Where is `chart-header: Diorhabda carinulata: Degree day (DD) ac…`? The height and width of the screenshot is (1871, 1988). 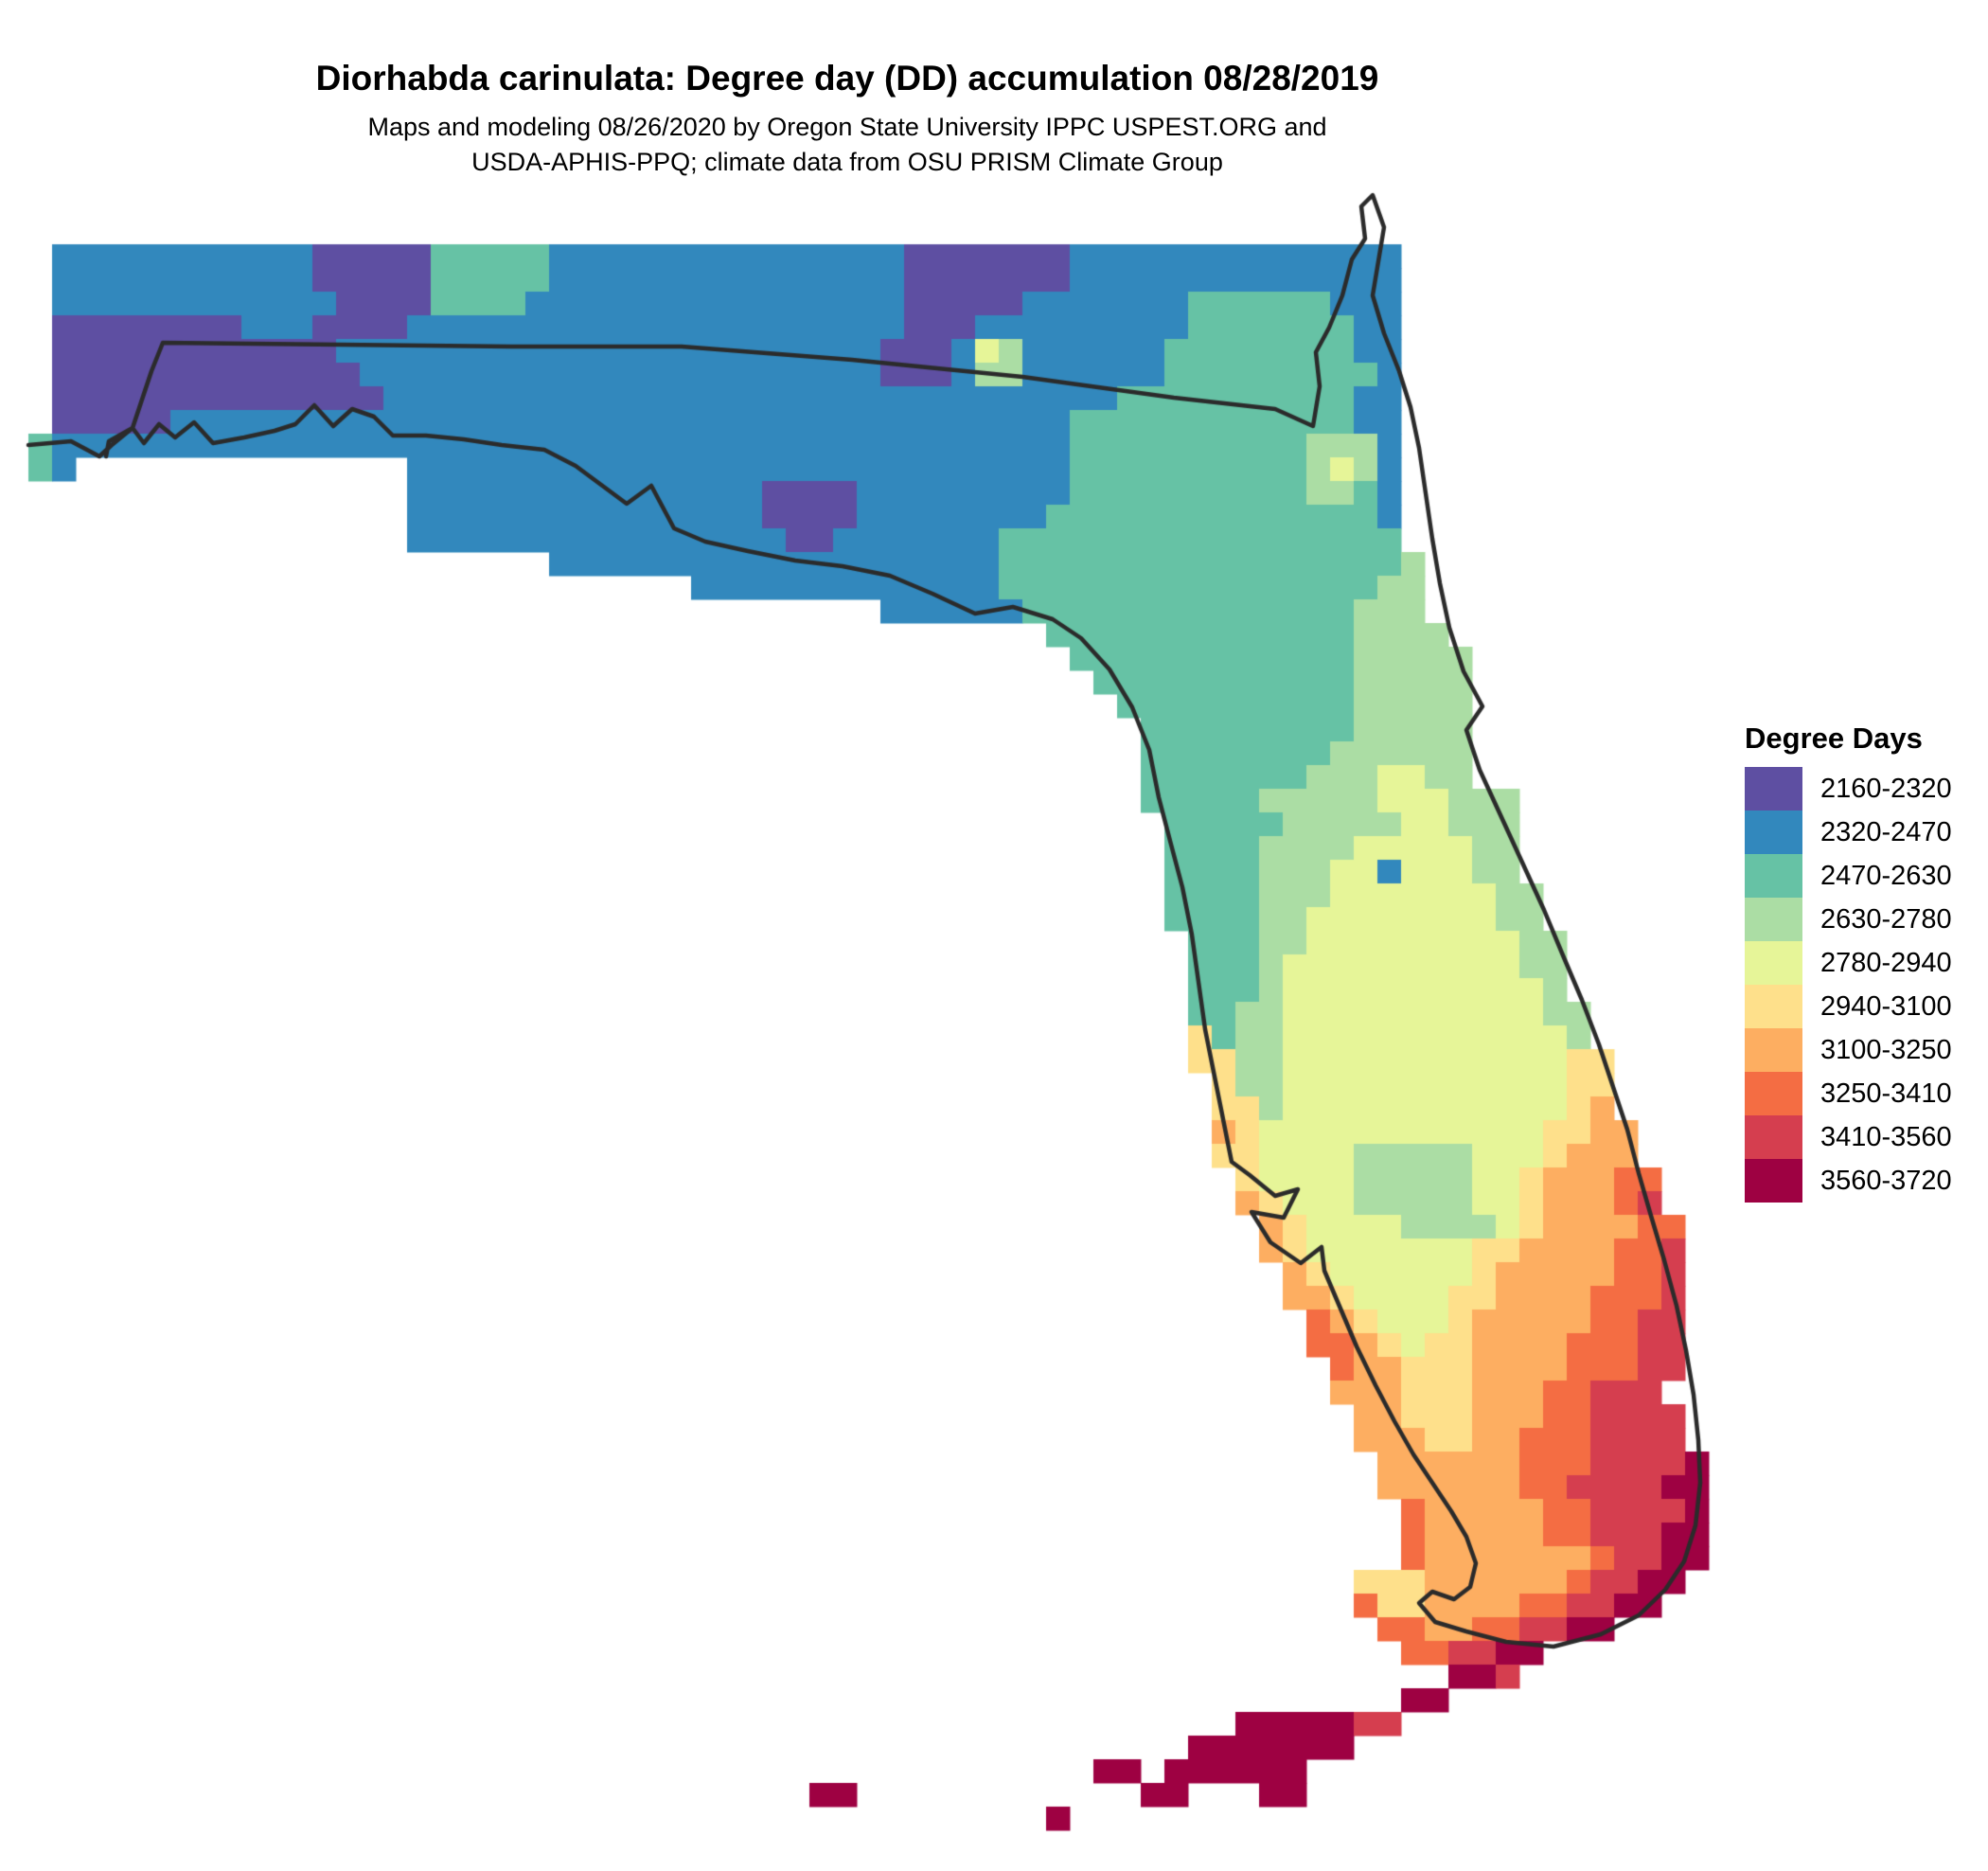 chart-header: Diorhabda carinulata: Degree day (DD) ac… is located at coordinates (847, 119).